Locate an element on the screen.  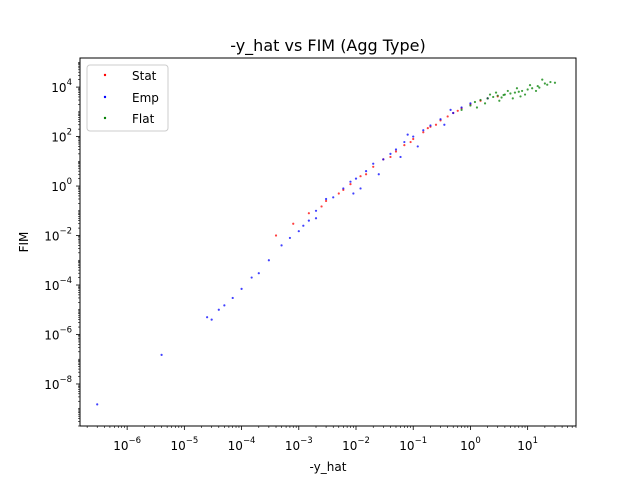
legend-box is located at coordinates (127, 98).